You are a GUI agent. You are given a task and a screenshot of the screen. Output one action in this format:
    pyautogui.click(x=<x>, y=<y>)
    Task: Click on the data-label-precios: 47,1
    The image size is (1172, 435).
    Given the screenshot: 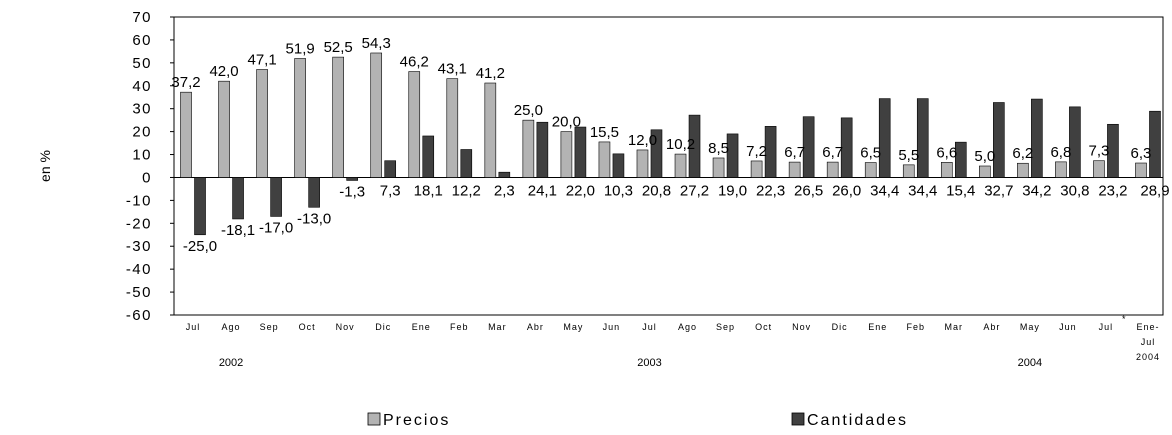 What is the action you would take?
    pyautogui.click(x=261, y=59)
    